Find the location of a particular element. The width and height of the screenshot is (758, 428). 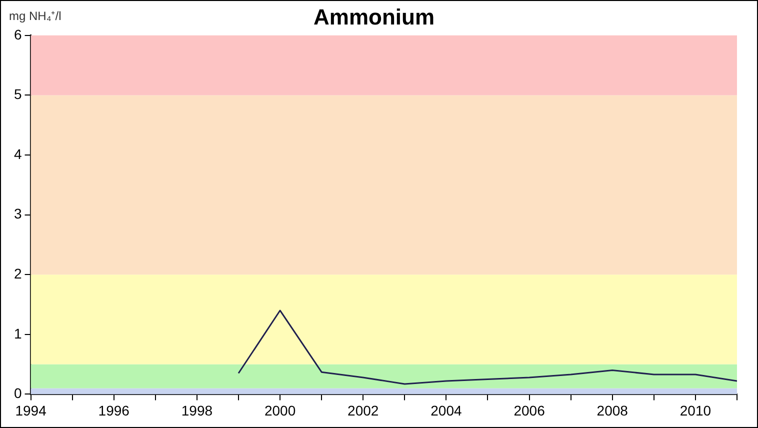

y-tick-label: 2 is located at coordinates (18, 273).